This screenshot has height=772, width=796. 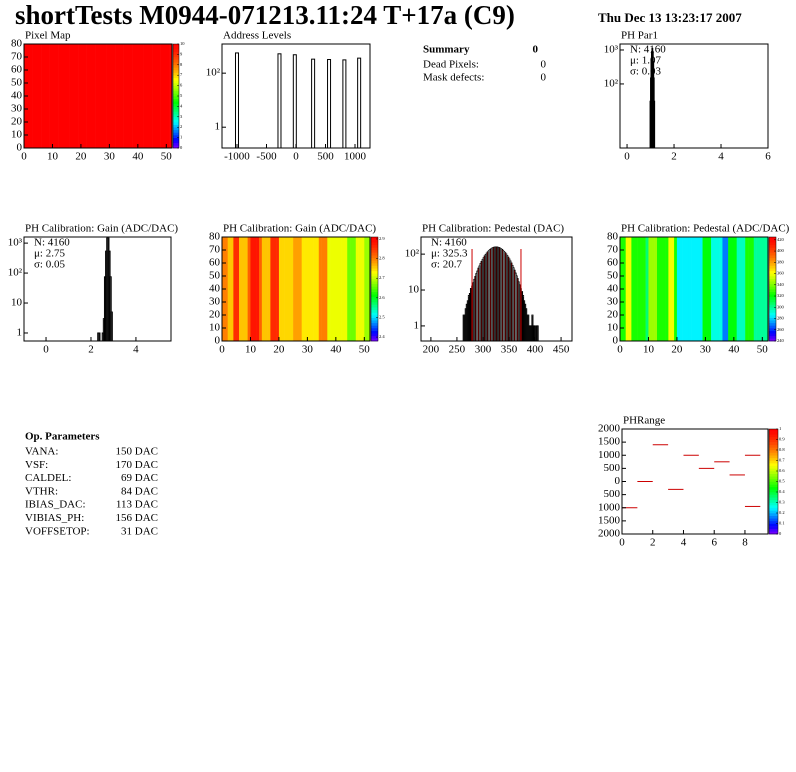 I want to click on param-value: 69 DAC, so click(x=139, y=478).